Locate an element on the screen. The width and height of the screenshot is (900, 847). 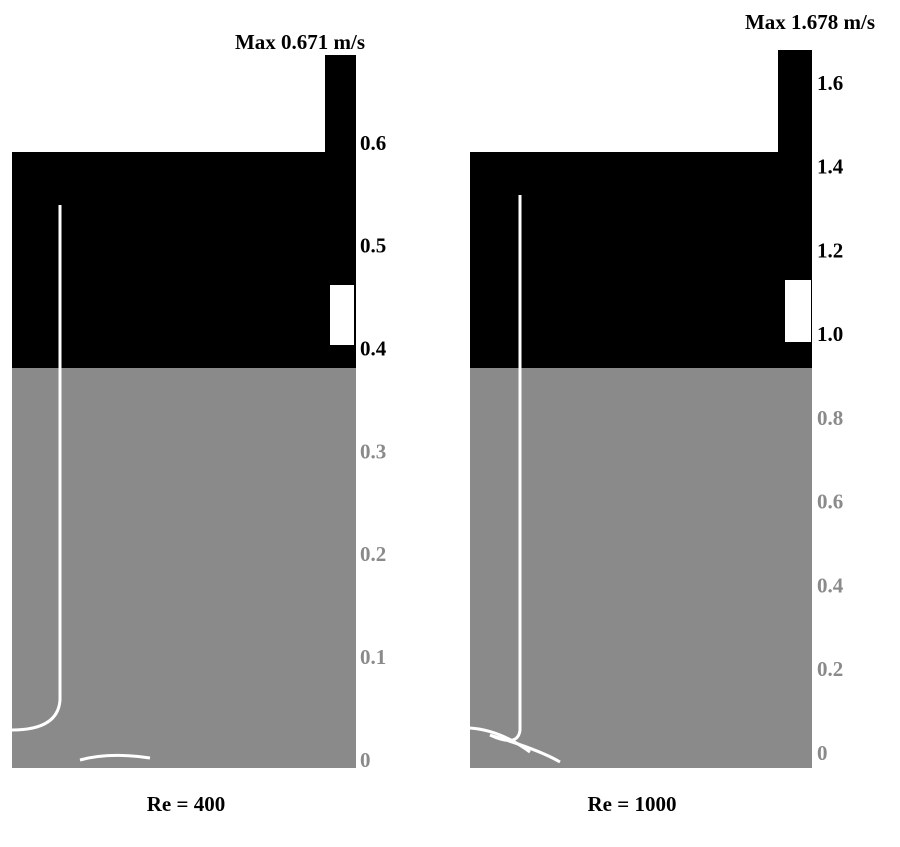
colorbar-tick-label: 0.5 is located at coordinates (373, 246).